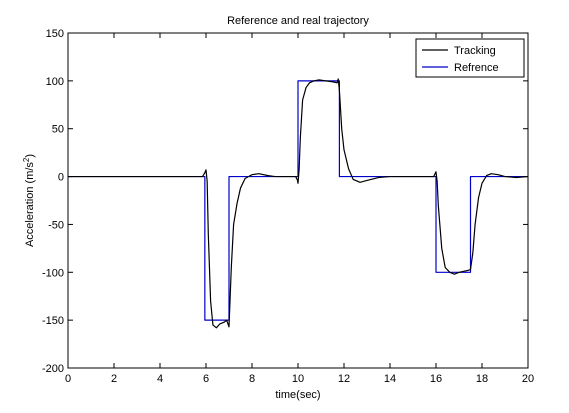 This screenshot has width=569, height=413. What do you see at coordinates (53, 321) in the screenshot?
I see `y-tick-label: -150` at bounding box center [53, 321].